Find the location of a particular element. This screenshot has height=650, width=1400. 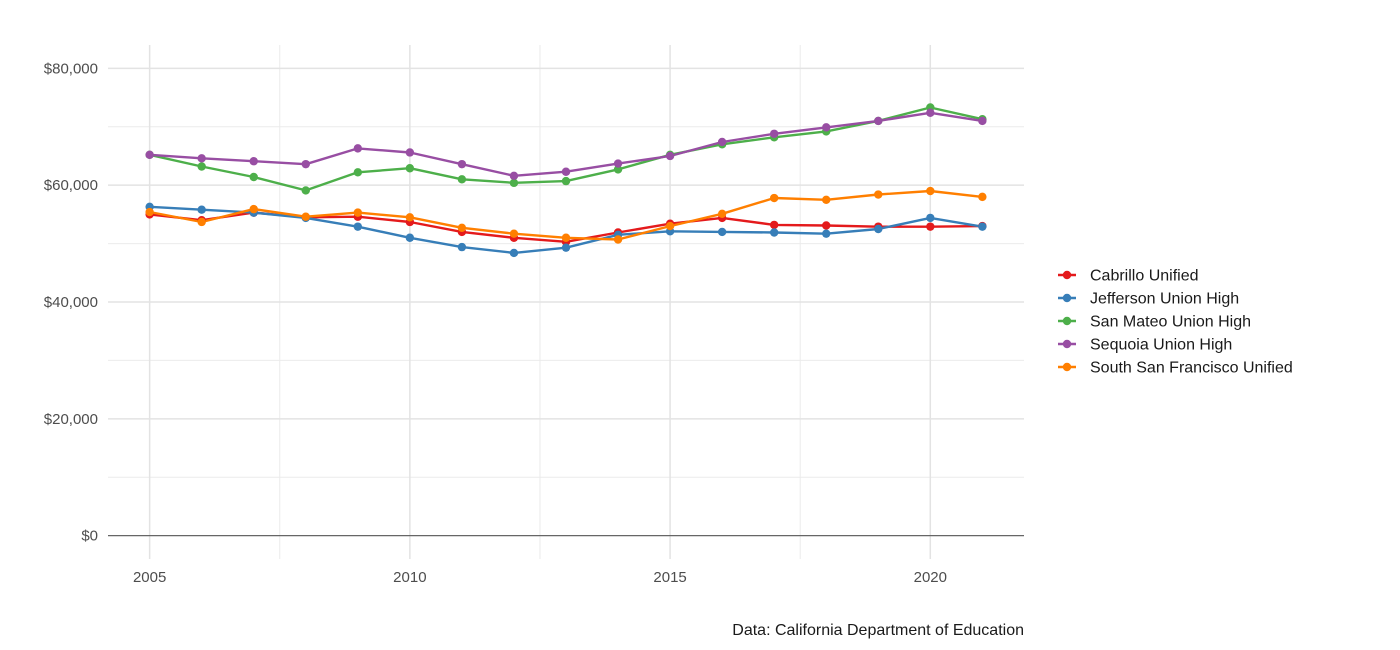

y-tick-label: $40,000 is located at coordinates (71, 302).